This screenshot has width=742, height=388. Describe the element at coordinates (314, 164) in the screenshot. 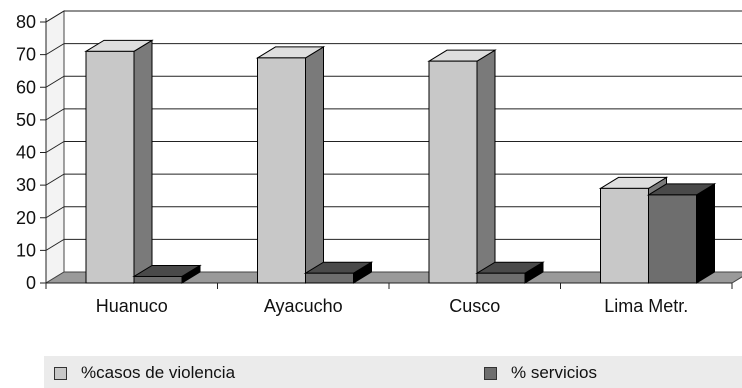

I see `bar-side-s0-ayacucho` at that location.